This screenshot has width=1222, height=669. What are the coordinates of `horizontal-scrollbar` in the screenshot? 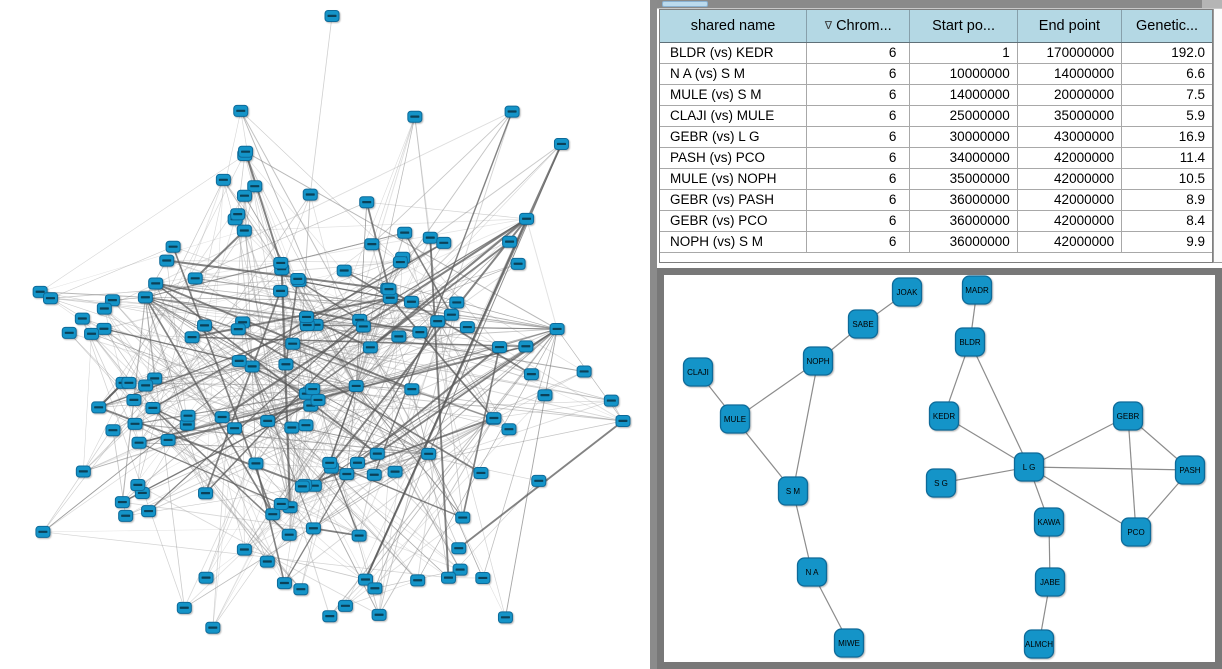 It's located at (939, 4).